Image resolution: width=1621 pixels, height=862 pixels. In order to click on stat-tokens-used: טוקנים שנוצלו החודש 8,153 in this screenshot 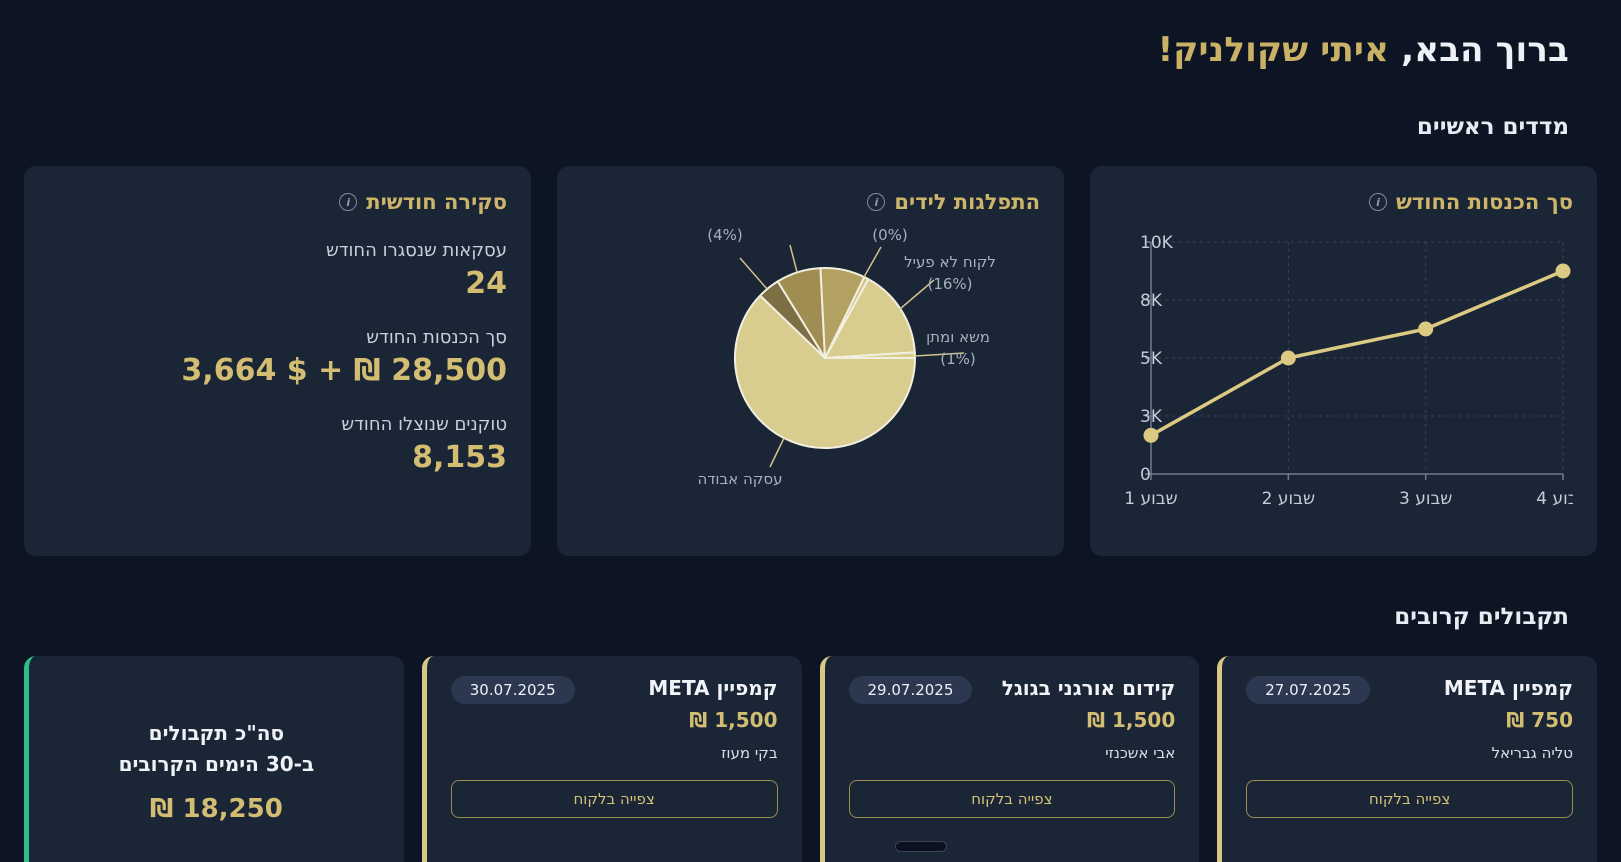, I will do `click(277, 444)`.